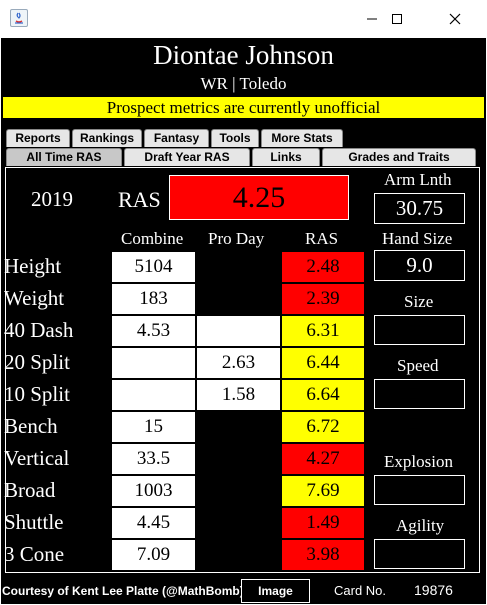 The width and height of the screenshot is (487, 605). Describe the element at coordinates (176, 138) in the screenshot. I see `tab-fantasy: Fantasy` at that location.